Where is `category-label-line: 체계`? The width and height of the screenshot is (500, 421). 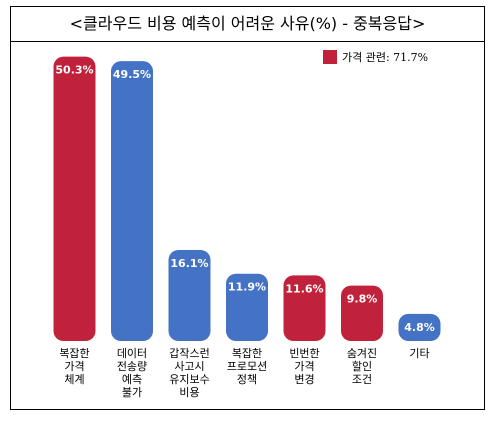
category-label-line: 체계 is located at coordinates (74, 379).